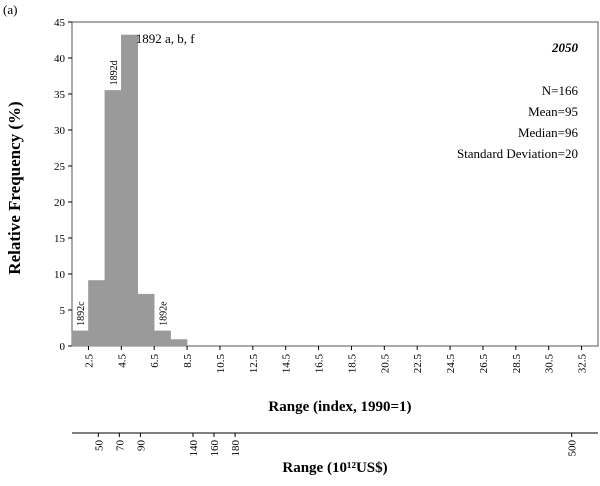  Describe the element at coordinates (339, 407) in the screenshot. I see `x-axis-label: Range (index, 1990=1)` at that location.